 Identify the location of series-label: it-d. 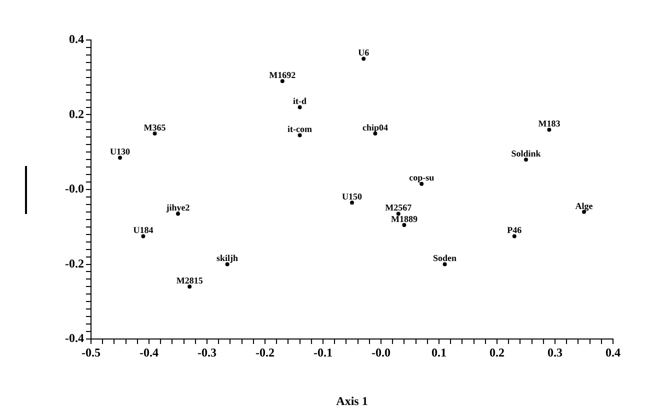
(300, 101).